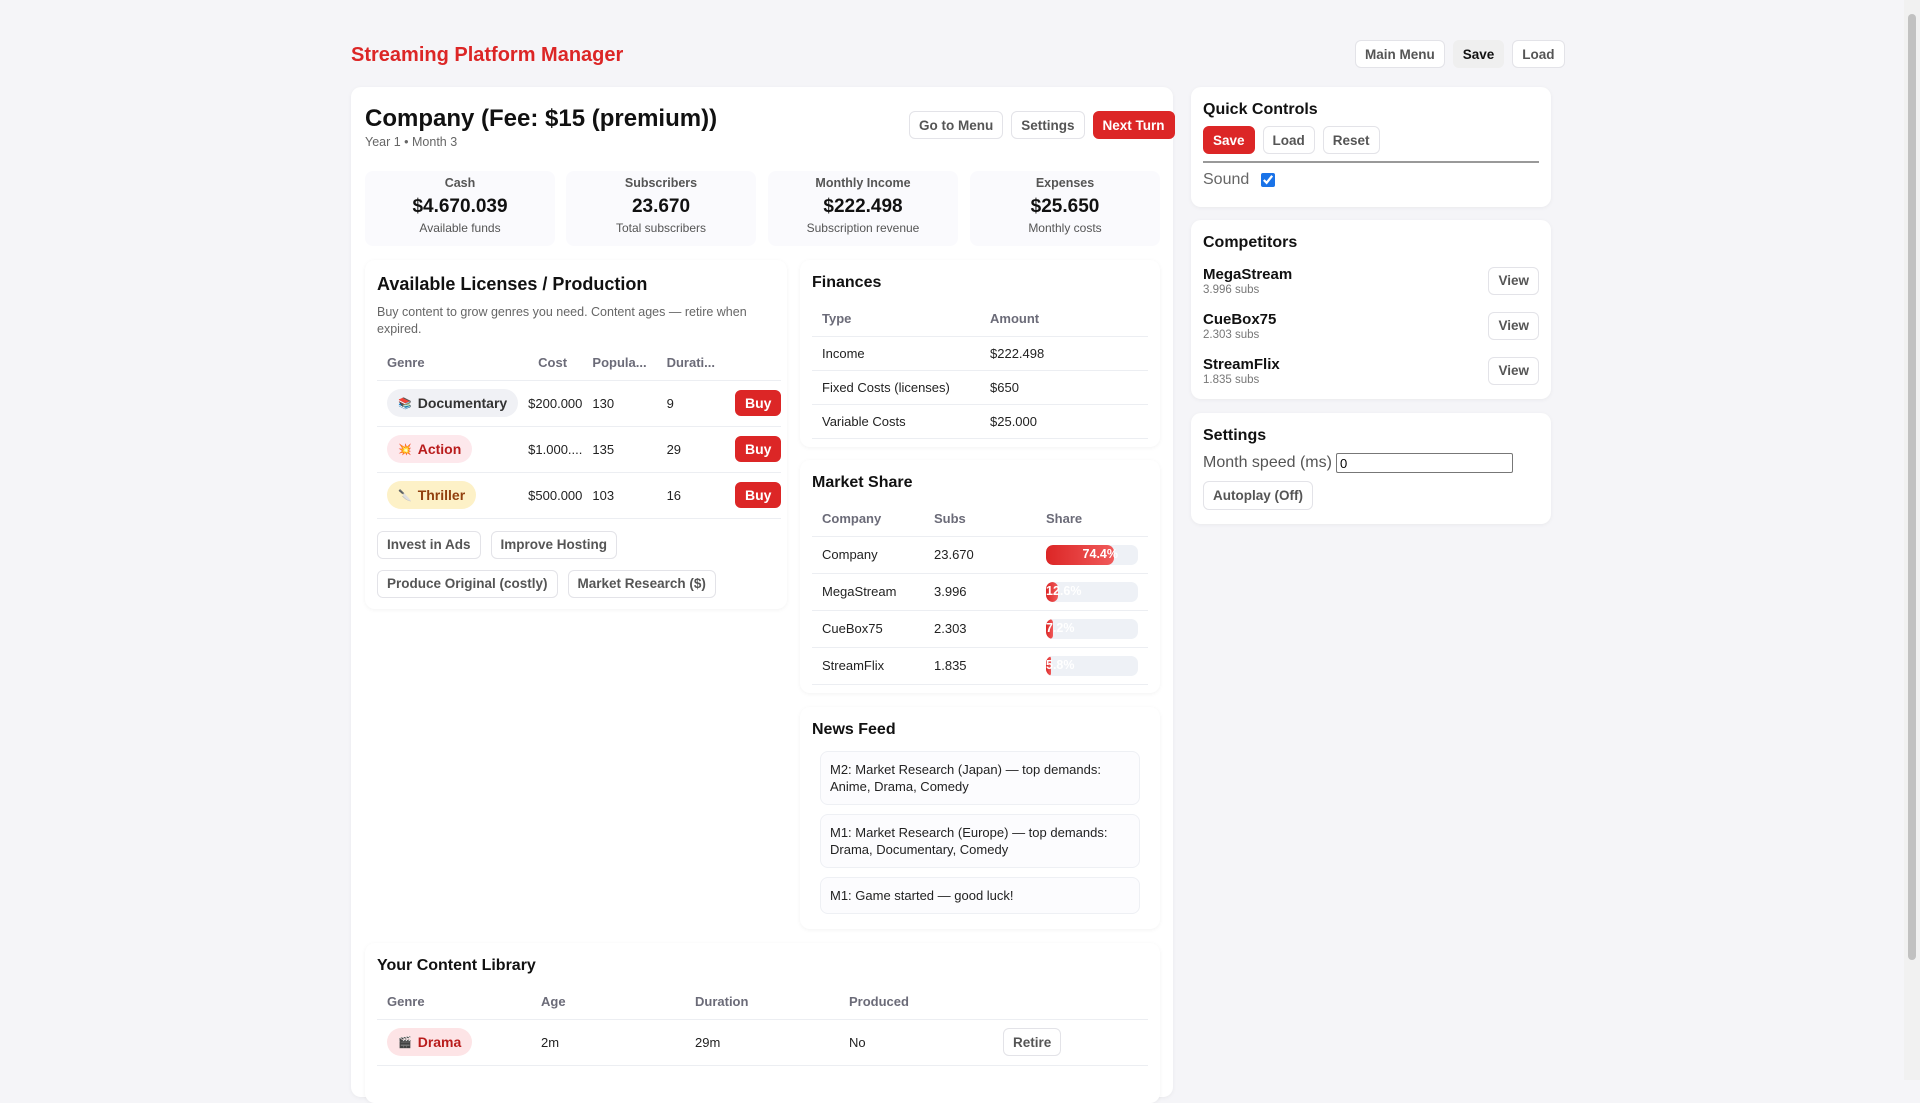 This screenshot has width=1920, height=1103. I want to click on popularity: 130, so click(619, 403).